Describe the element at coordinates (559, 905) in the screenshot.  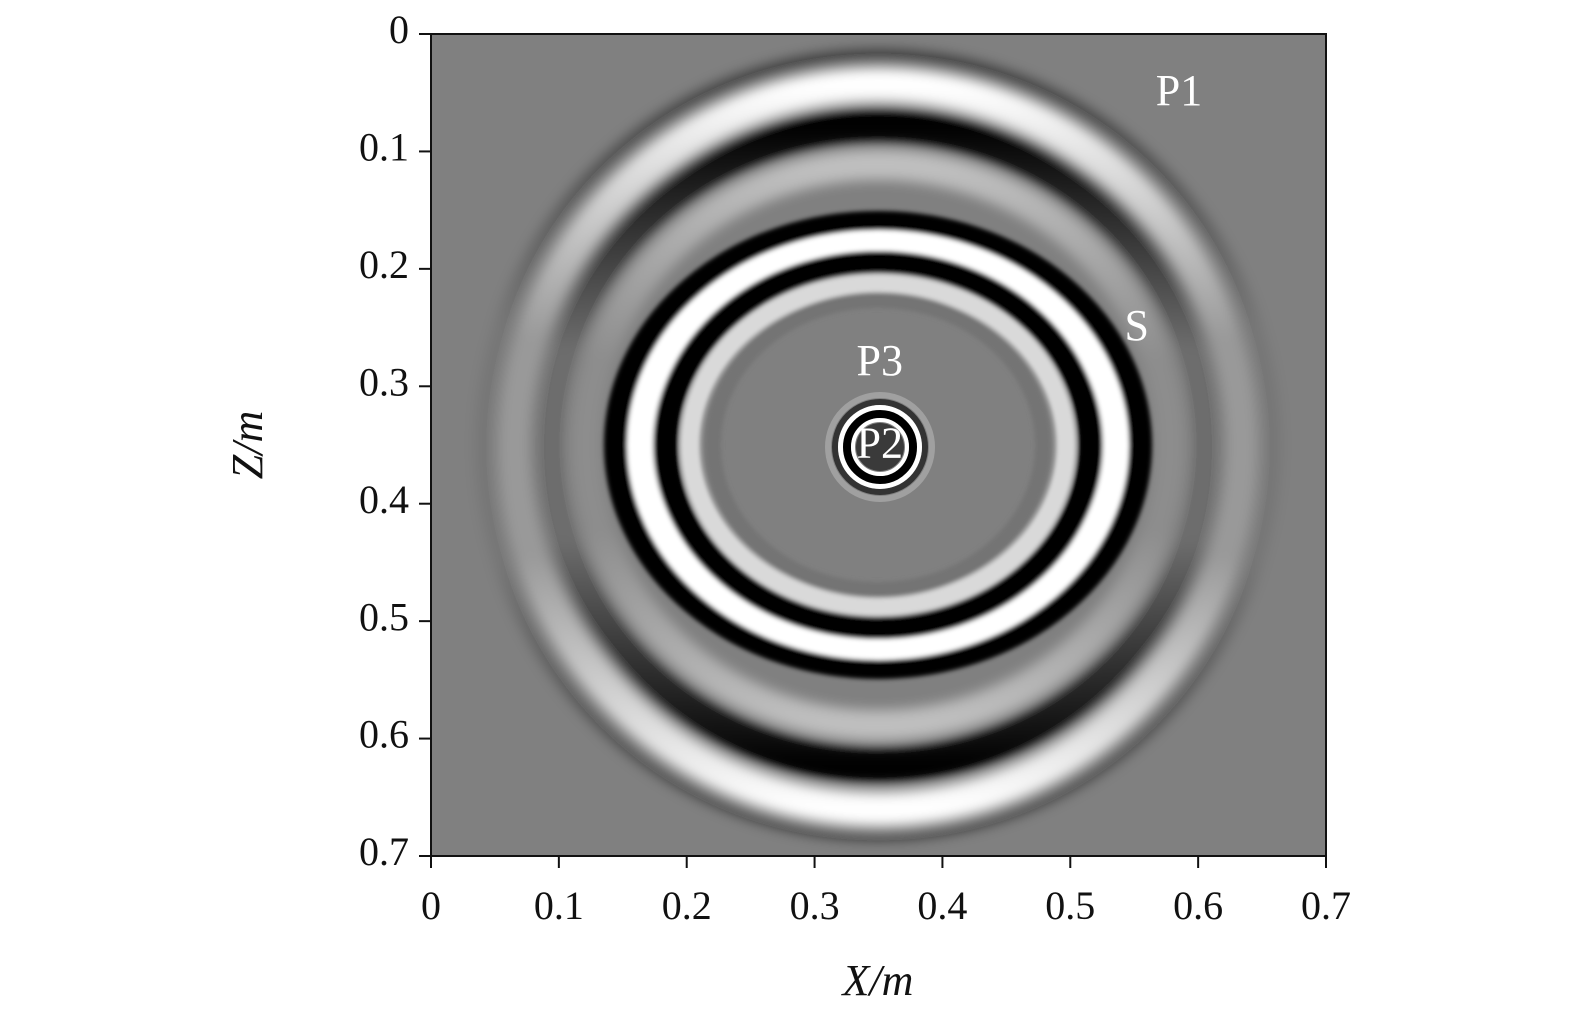
I see `x-tick-label: 0.1` at that location.